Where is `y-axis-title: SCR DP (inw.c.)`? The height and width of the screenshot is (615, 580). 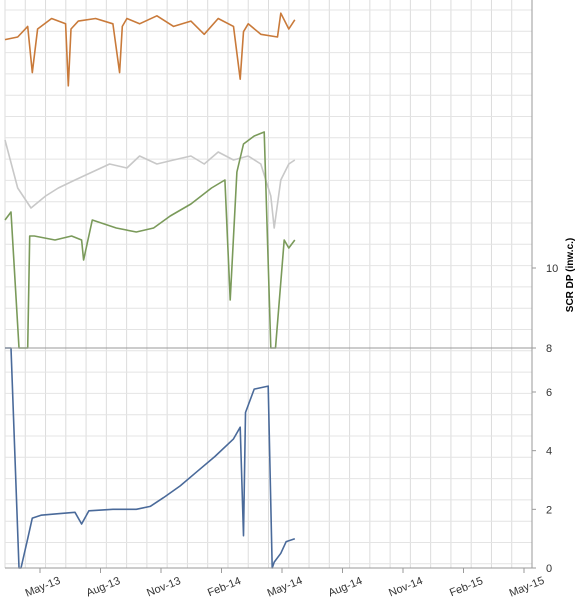 y-axis-title: SCR DP (inw.c.) is located at coordinates (570, 275).